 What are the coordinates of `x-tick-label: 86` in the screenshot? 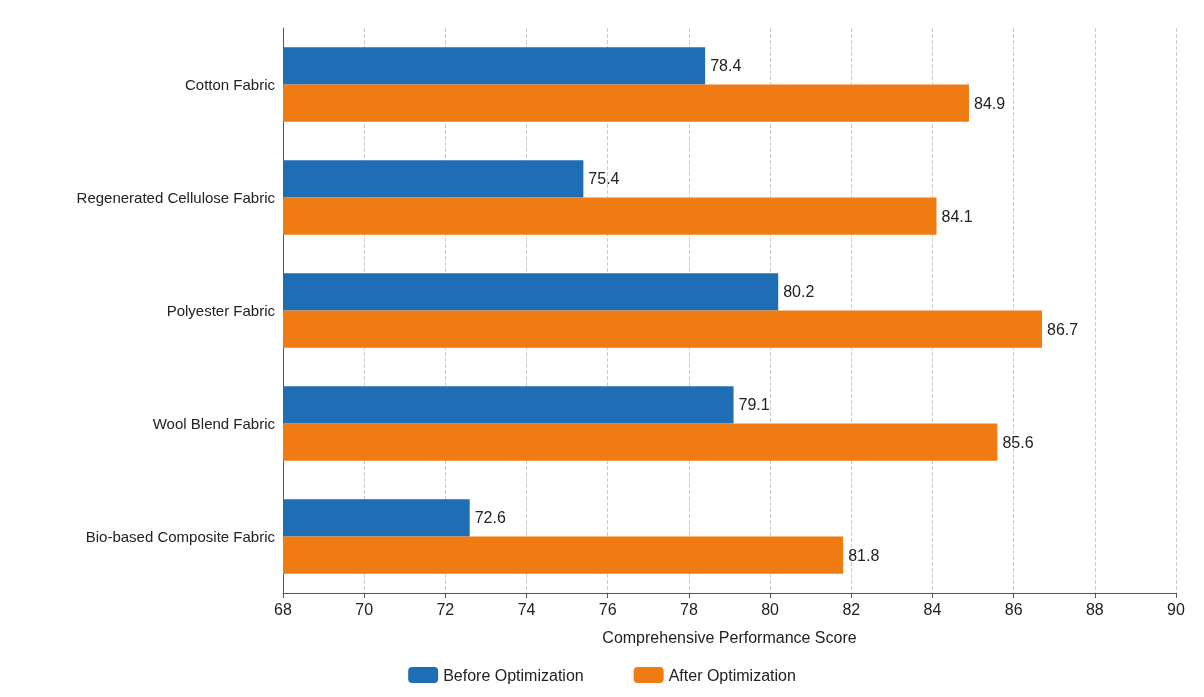 It's located at (1013, 609).